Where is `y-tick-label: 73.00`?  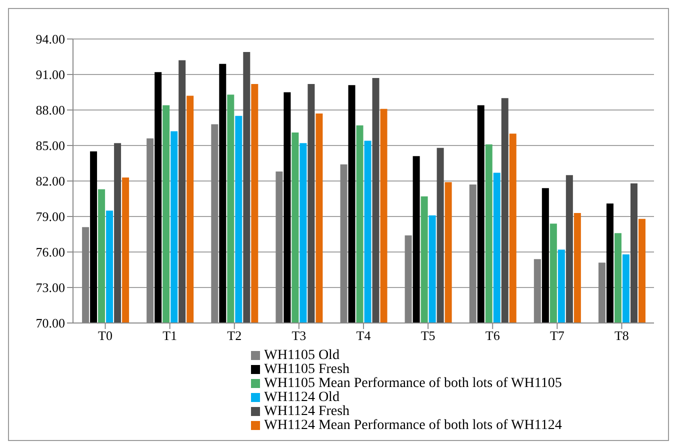 y-tick-label: 73.00 is located at coordinates (50, 288).